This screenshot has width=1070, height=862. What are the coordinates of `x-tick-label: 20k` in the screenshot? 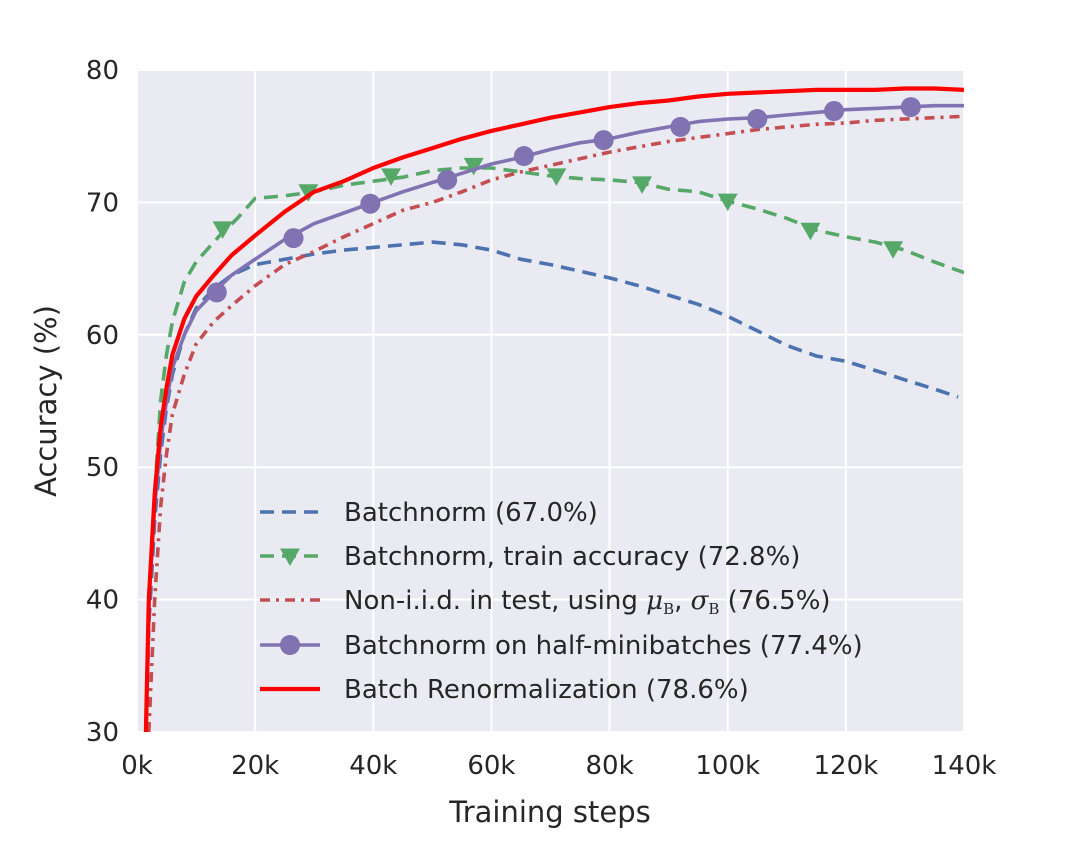 It's located at (255, 766).